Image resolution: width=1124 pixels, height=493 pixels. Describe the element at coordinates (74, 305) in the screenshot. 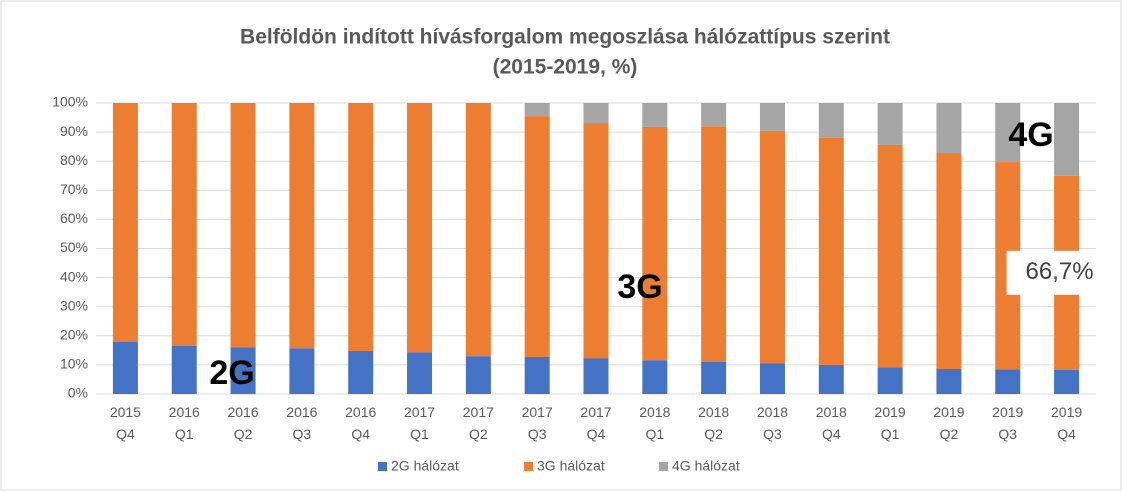

I see `y-tick-label: 30%` at that location.